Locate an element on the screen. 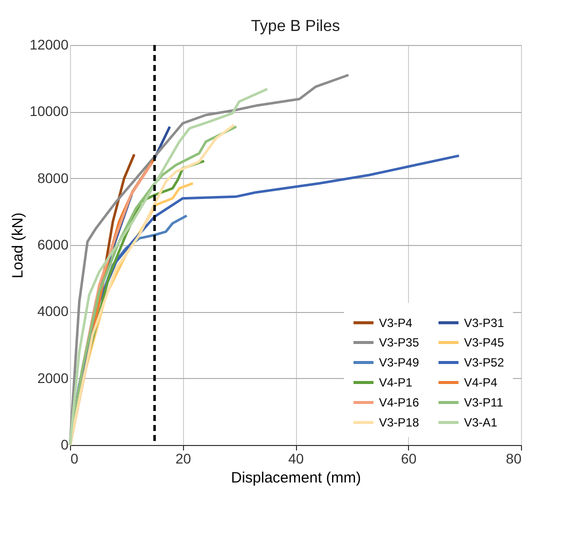  legend-label: V3-P35 is located at coordinates (399, 343).